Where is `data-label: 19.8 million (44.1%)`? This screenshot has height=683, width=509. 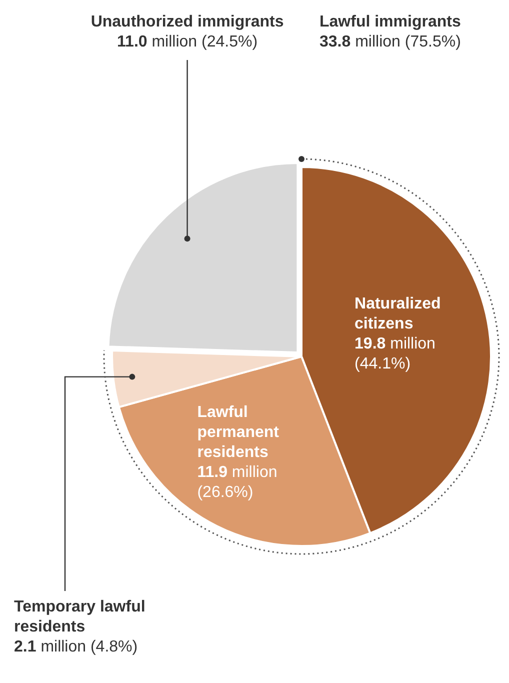
data-label: 19.8 million (44.1%) is located at coordinates (395, 354).